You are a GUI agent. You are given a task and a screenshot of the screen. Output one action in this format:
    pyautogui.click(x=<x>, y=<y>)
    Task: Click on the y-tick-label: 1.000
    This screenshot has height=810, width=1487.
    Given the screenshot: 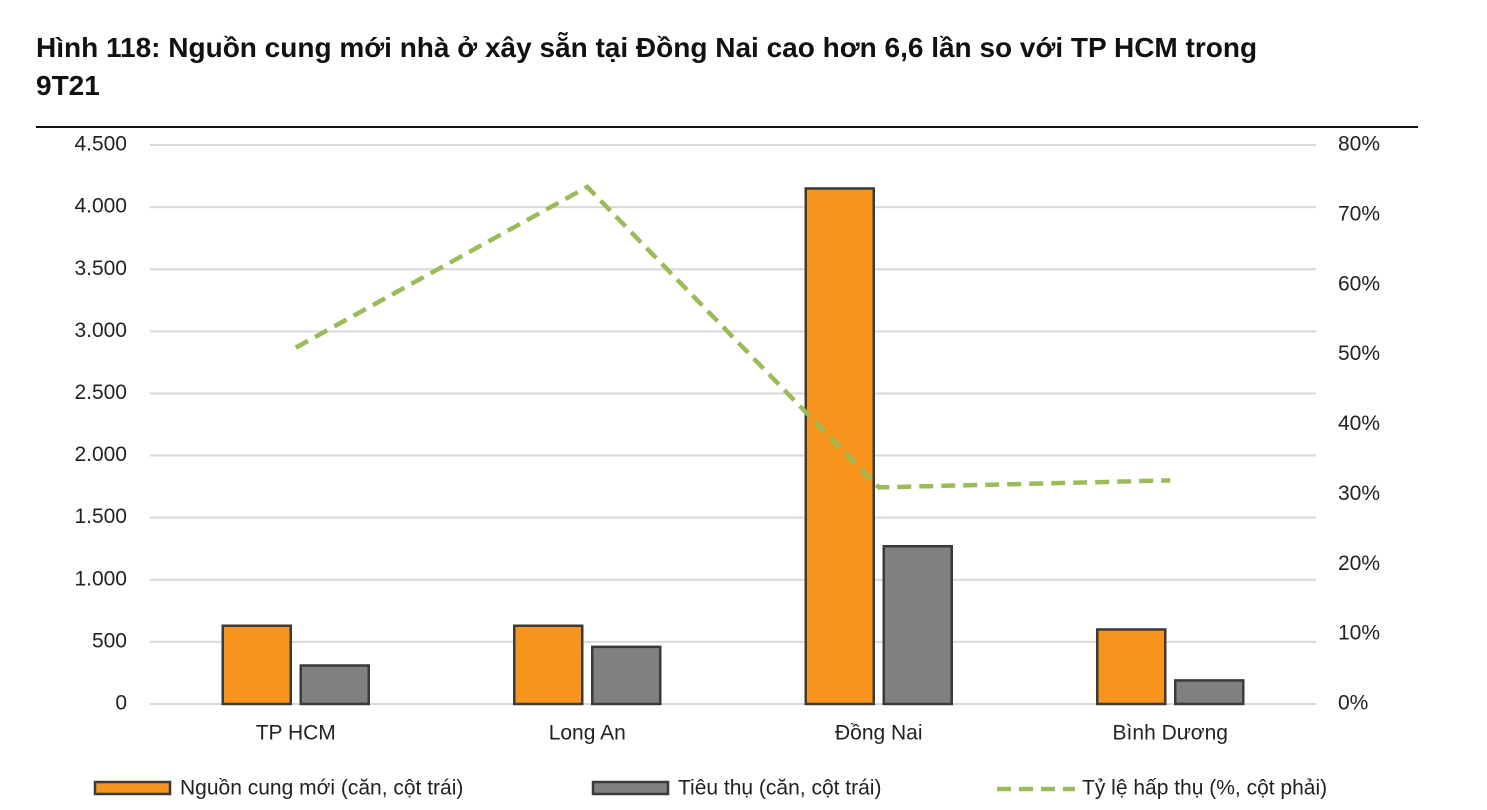 What is the action you would take?
    pyautogui.click(x=100, y=578)
    